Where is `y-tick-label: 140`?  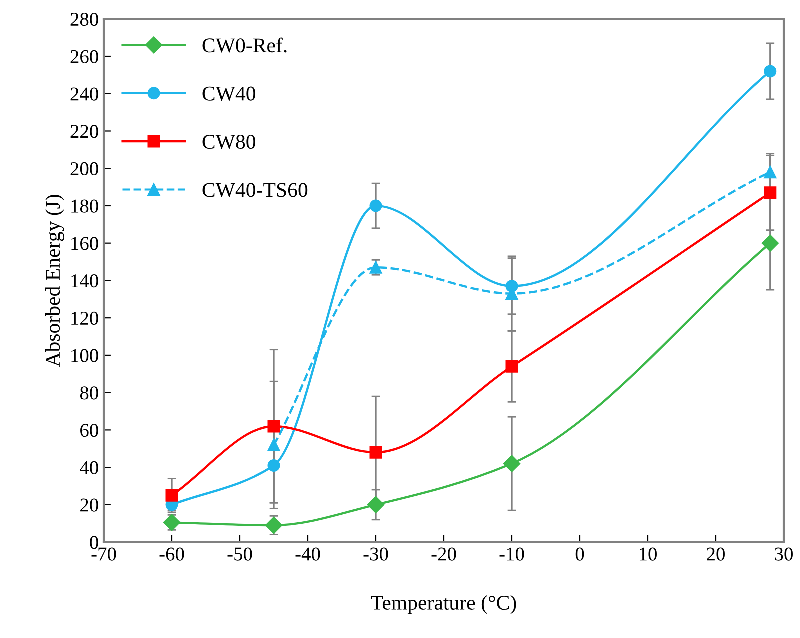 y-tick-label: 140 is located at coordinates (85, 281).